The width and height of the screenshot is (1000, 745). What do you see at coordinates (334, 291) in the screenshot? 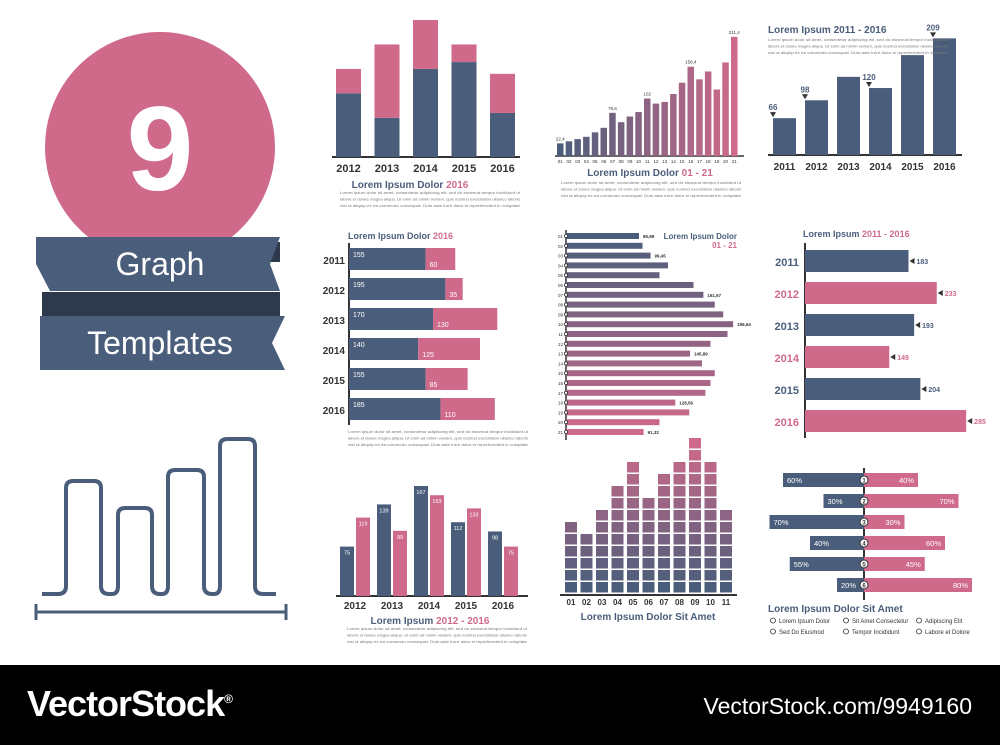
I see `c4-tick-label: 2012` at bounding box center [334, 291].